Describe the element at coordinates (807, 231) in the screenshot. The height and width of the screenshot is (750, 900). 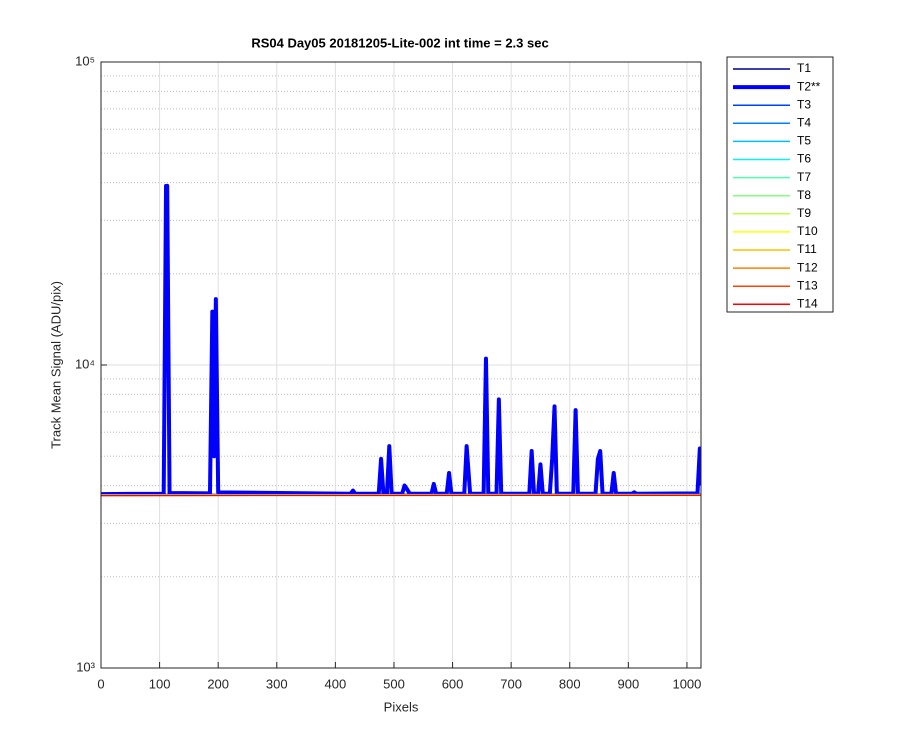
I see `legend-label: T10` at that location.